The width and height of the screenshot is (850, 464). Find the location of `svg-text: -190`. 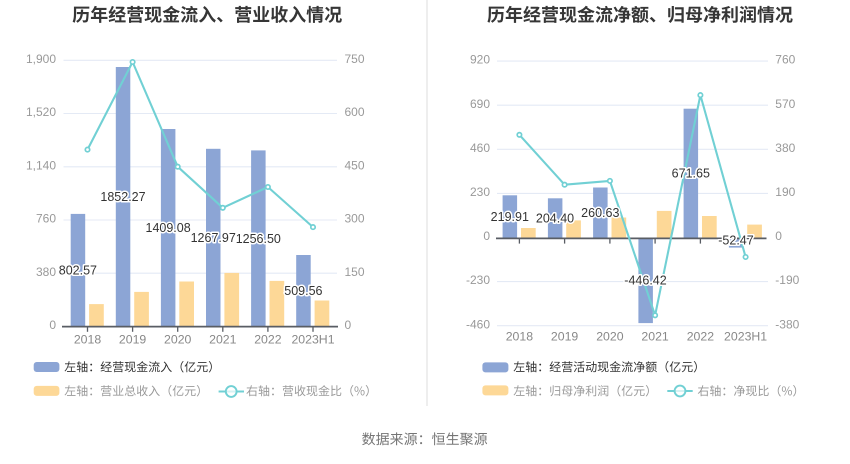

svg-text: -190 is located at coordinates (787, 280).